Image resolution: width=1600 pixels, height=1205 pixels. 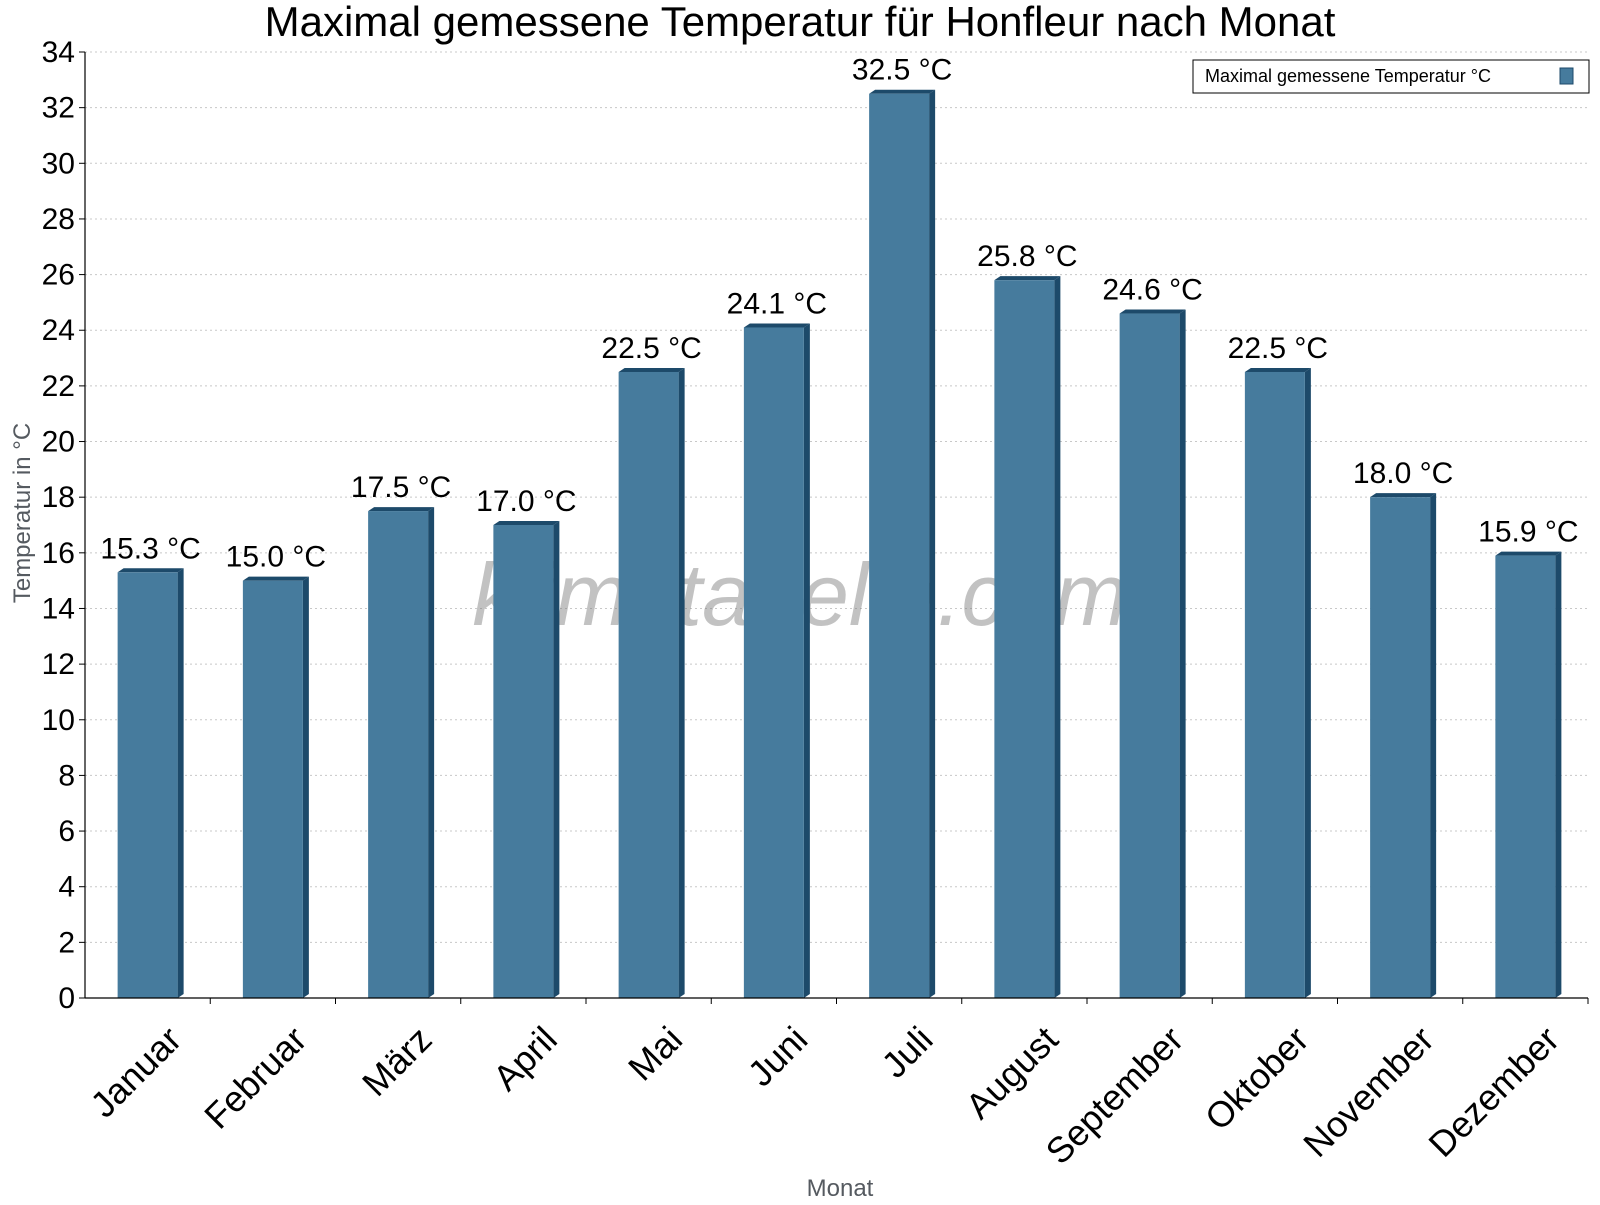 I want to click on x-tick-label: April, so click(x=525, y=1058).